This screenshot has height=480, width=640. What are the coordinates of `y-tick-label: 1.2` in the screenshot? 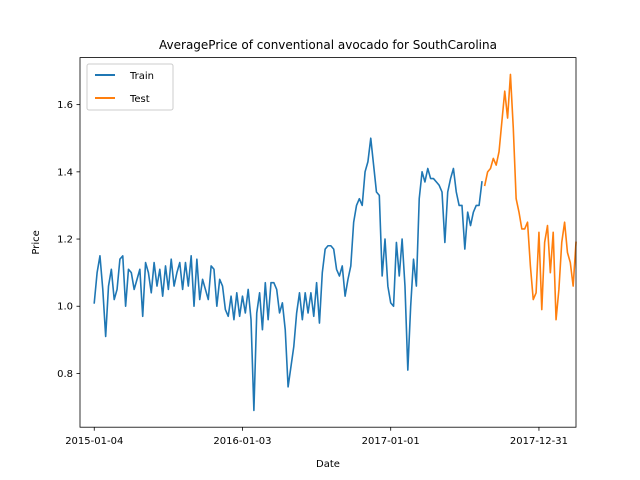 It's located at (65, 240).